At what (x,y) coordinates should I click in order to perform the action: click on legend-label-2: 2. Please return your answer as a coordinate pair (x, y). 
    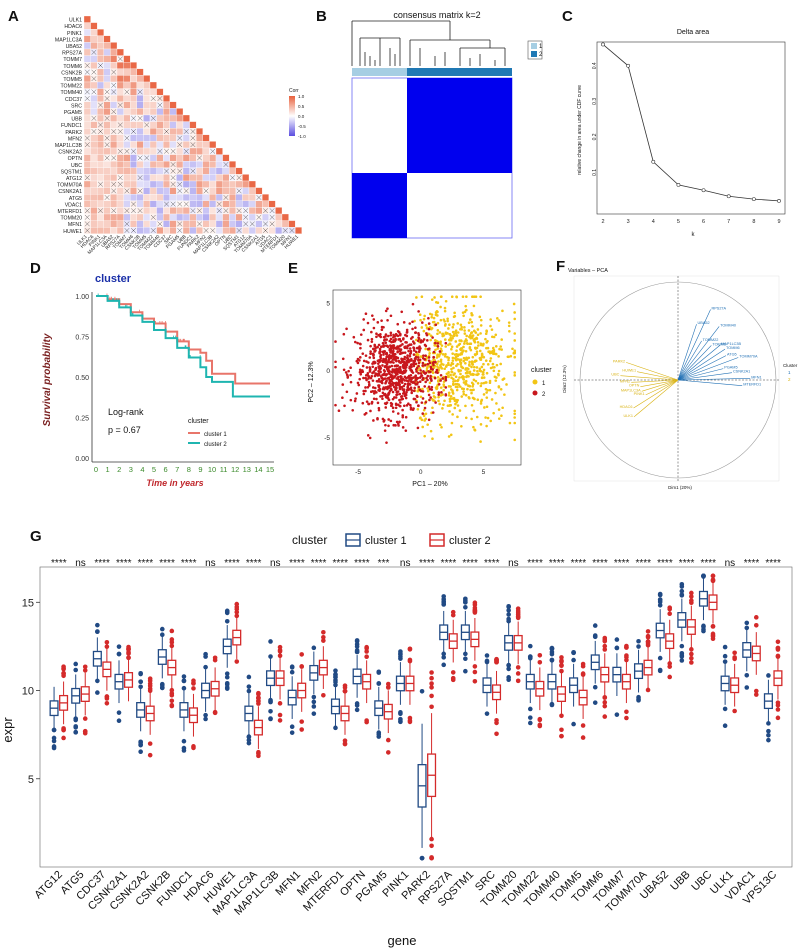
    Looking at the image, I should click on (541, 55).